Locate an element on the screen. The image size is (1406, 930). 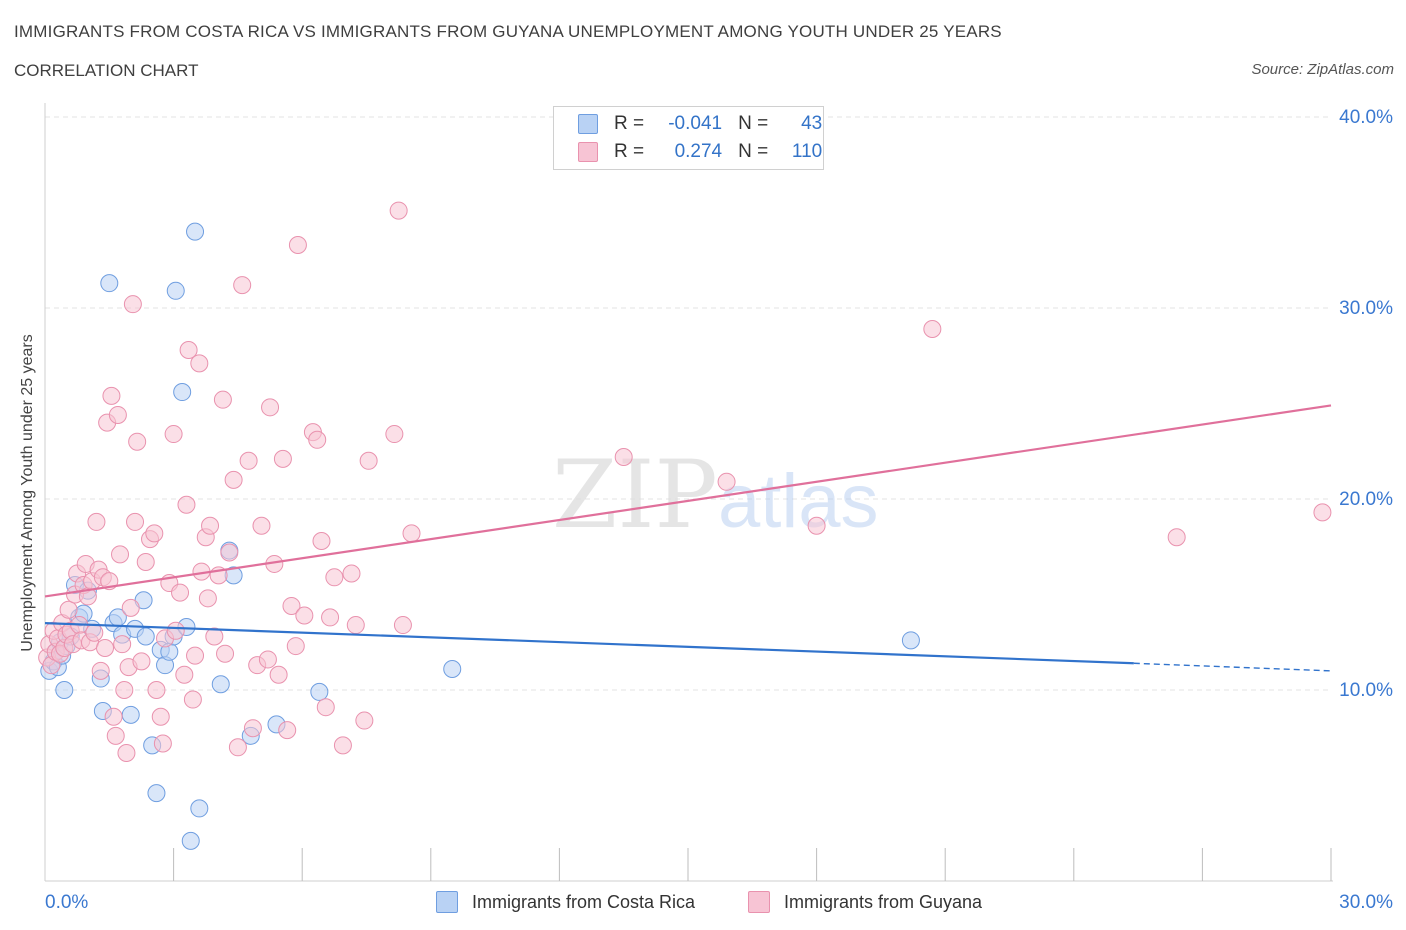
watermark: ZIP atlas is located at coordinates (715, 495).